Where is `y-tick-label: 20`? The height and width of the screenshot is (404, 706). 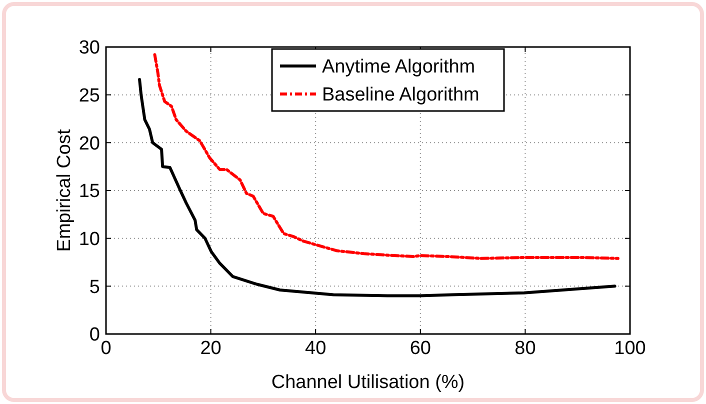 y-tick-label: 20 is located at coordinates (89, 143).